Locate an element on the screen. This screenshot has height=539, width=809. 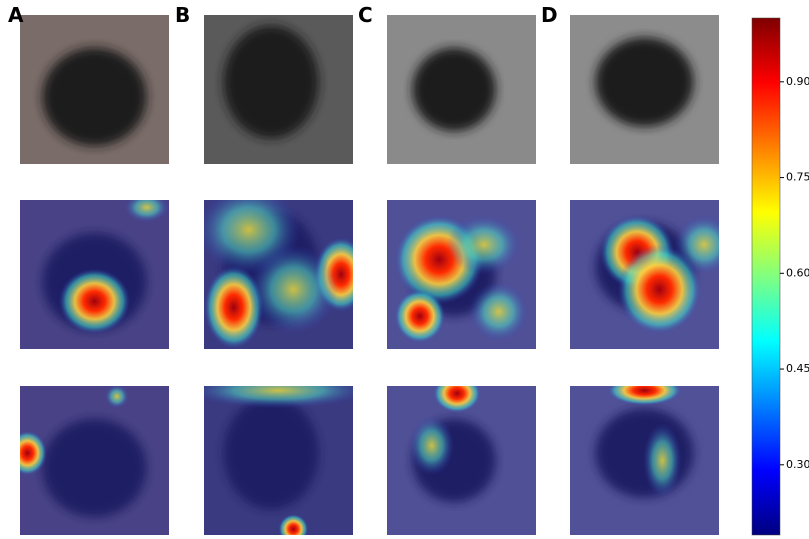
panel-label: B is located at coordinates (182, 15).